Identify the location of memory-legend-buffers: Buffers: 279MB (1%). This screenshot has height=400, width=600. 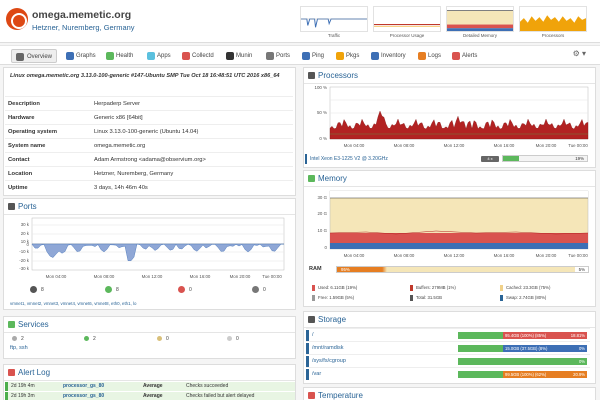
(433, 288).